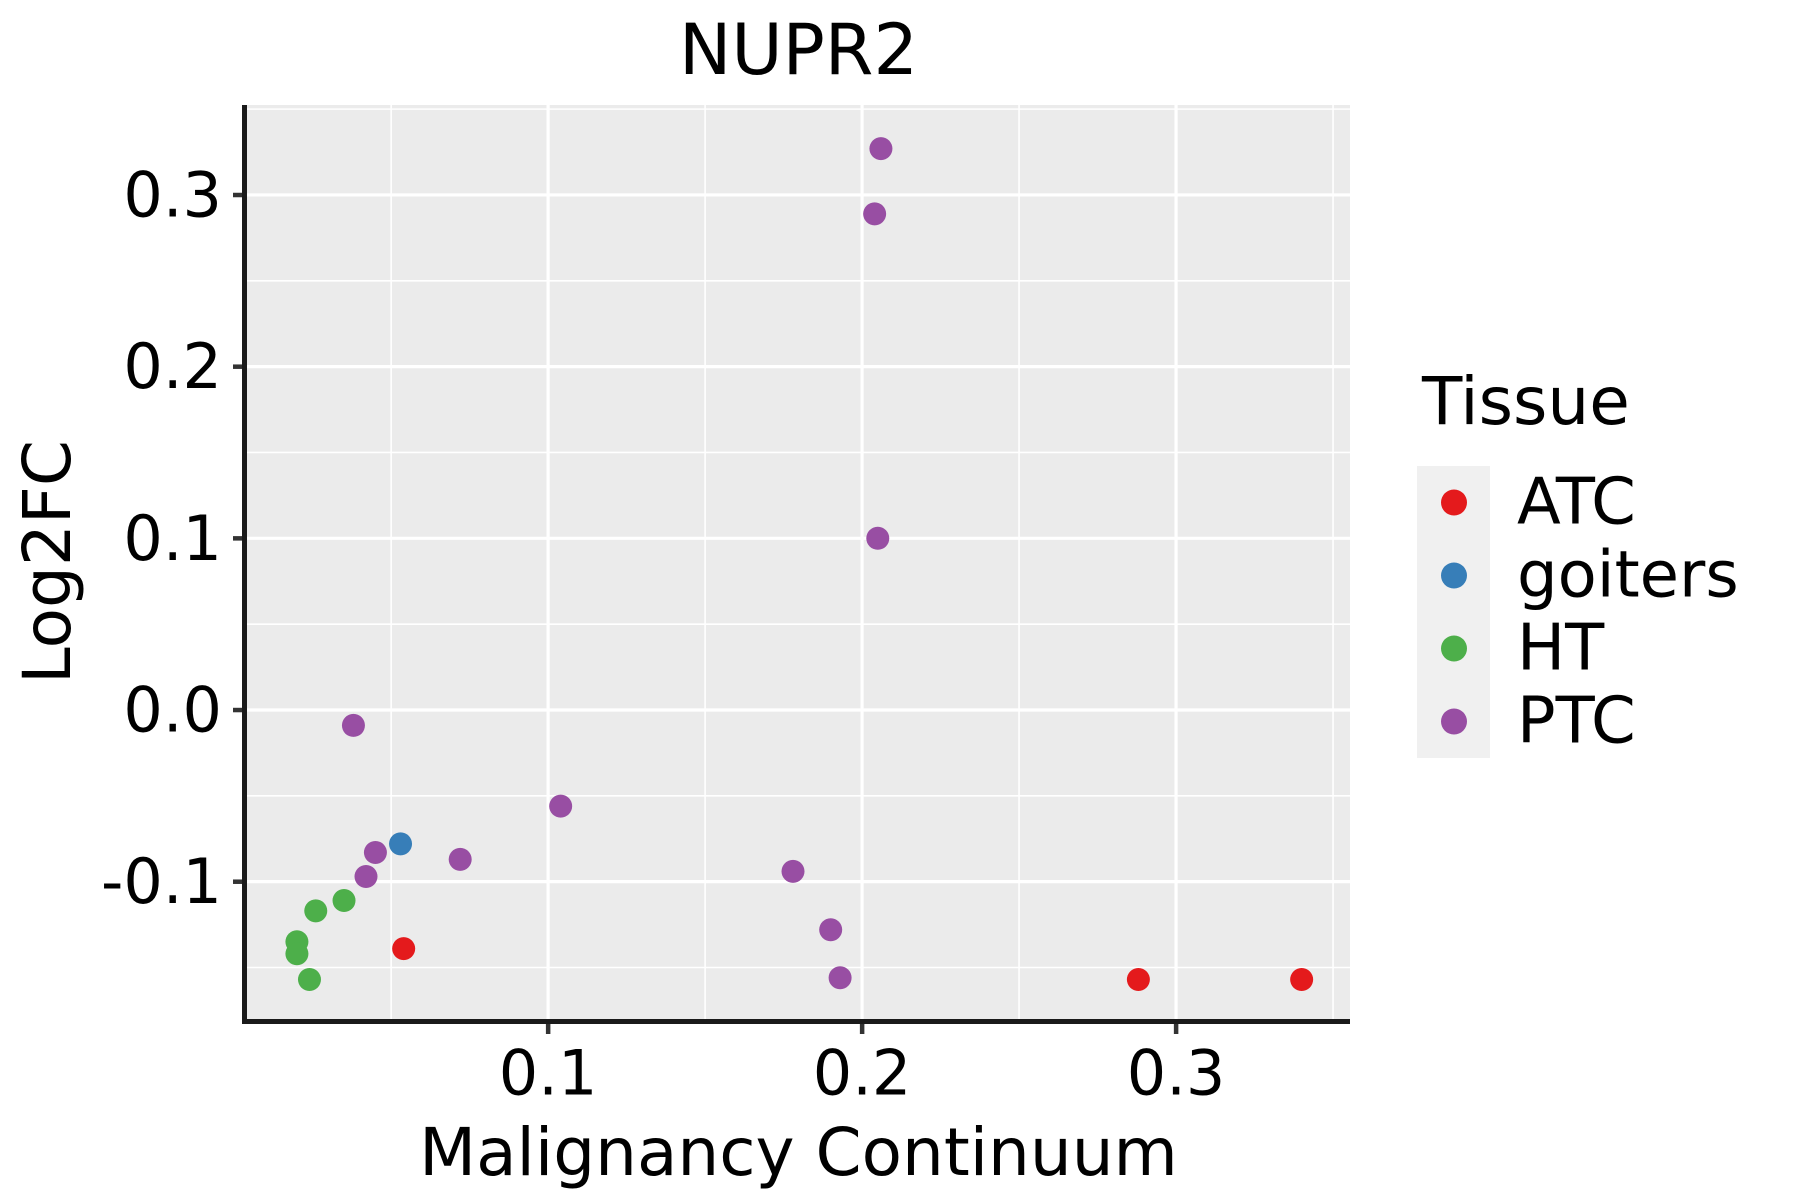 The image size is (1800, 1200). What do you see at coordinates (548, 1072) in the screenshot?
I see `x-tick-label: 0.1` at bounding box center [548, 1072].